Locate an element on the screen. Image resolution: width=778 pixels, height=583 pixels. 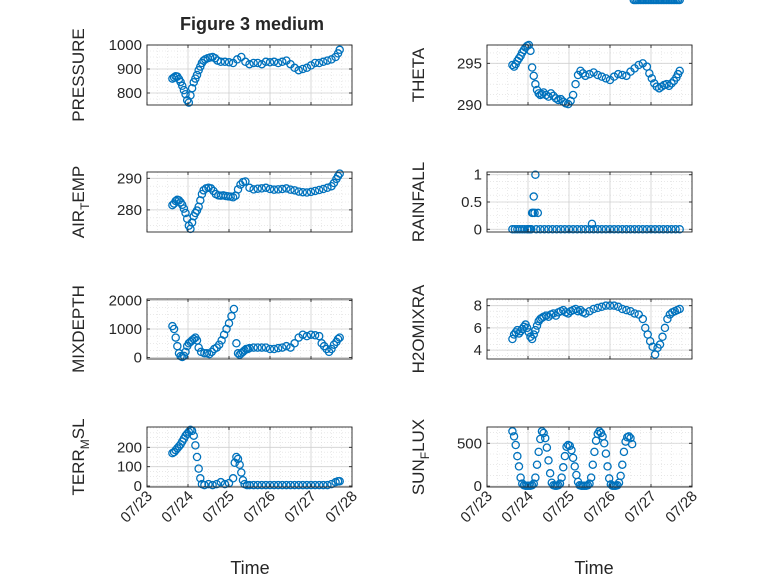
h2omixra-axes-box is located at coordinates (589, 329).